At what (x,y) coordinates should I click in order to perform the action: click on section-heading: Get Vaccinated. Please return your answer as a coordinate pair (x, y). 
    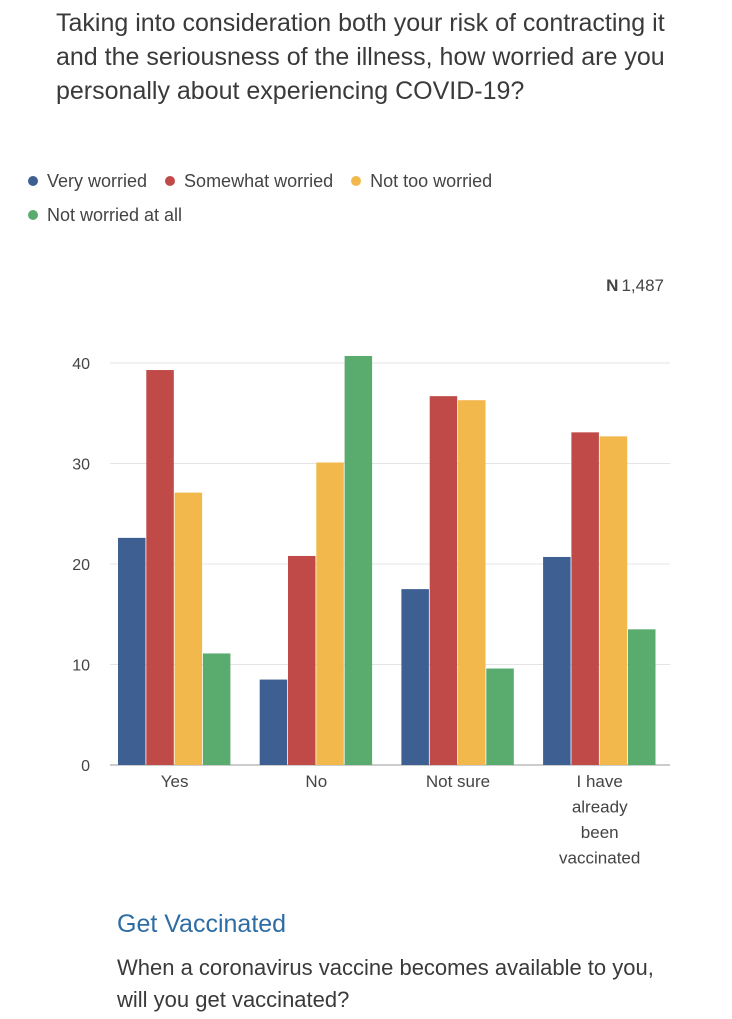
    Looking at the image, I should click on (202, 924).